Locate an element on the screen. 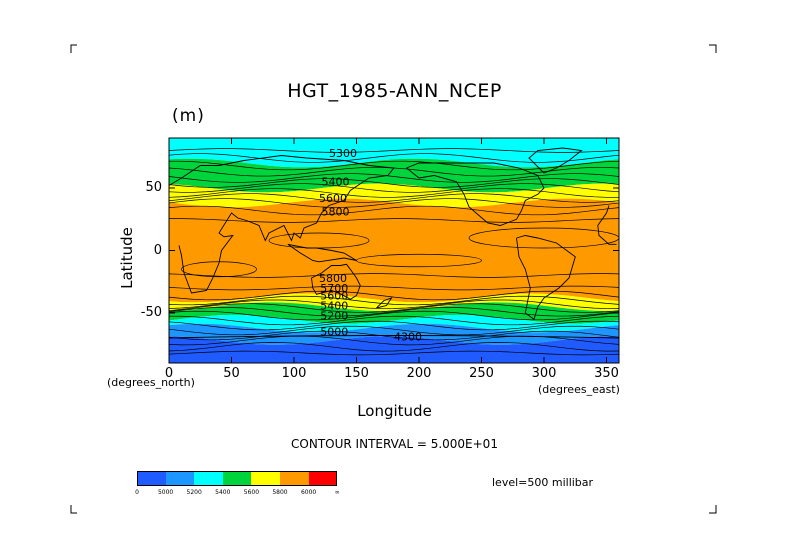 Image resolution: width=789 pixels, height=558 pixels. contour-label: 4300 is located at coordinates (408, 337).